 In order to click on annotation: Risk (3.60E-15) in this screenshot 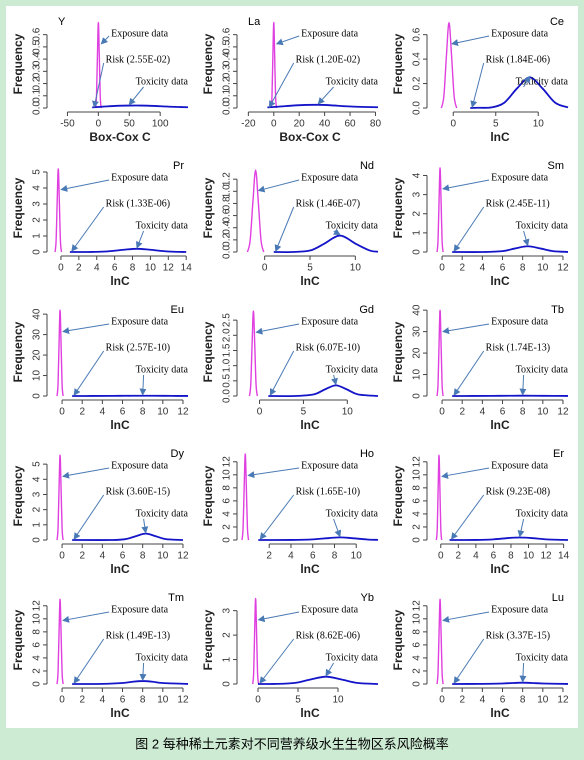, I will do `click(138, 491)`.